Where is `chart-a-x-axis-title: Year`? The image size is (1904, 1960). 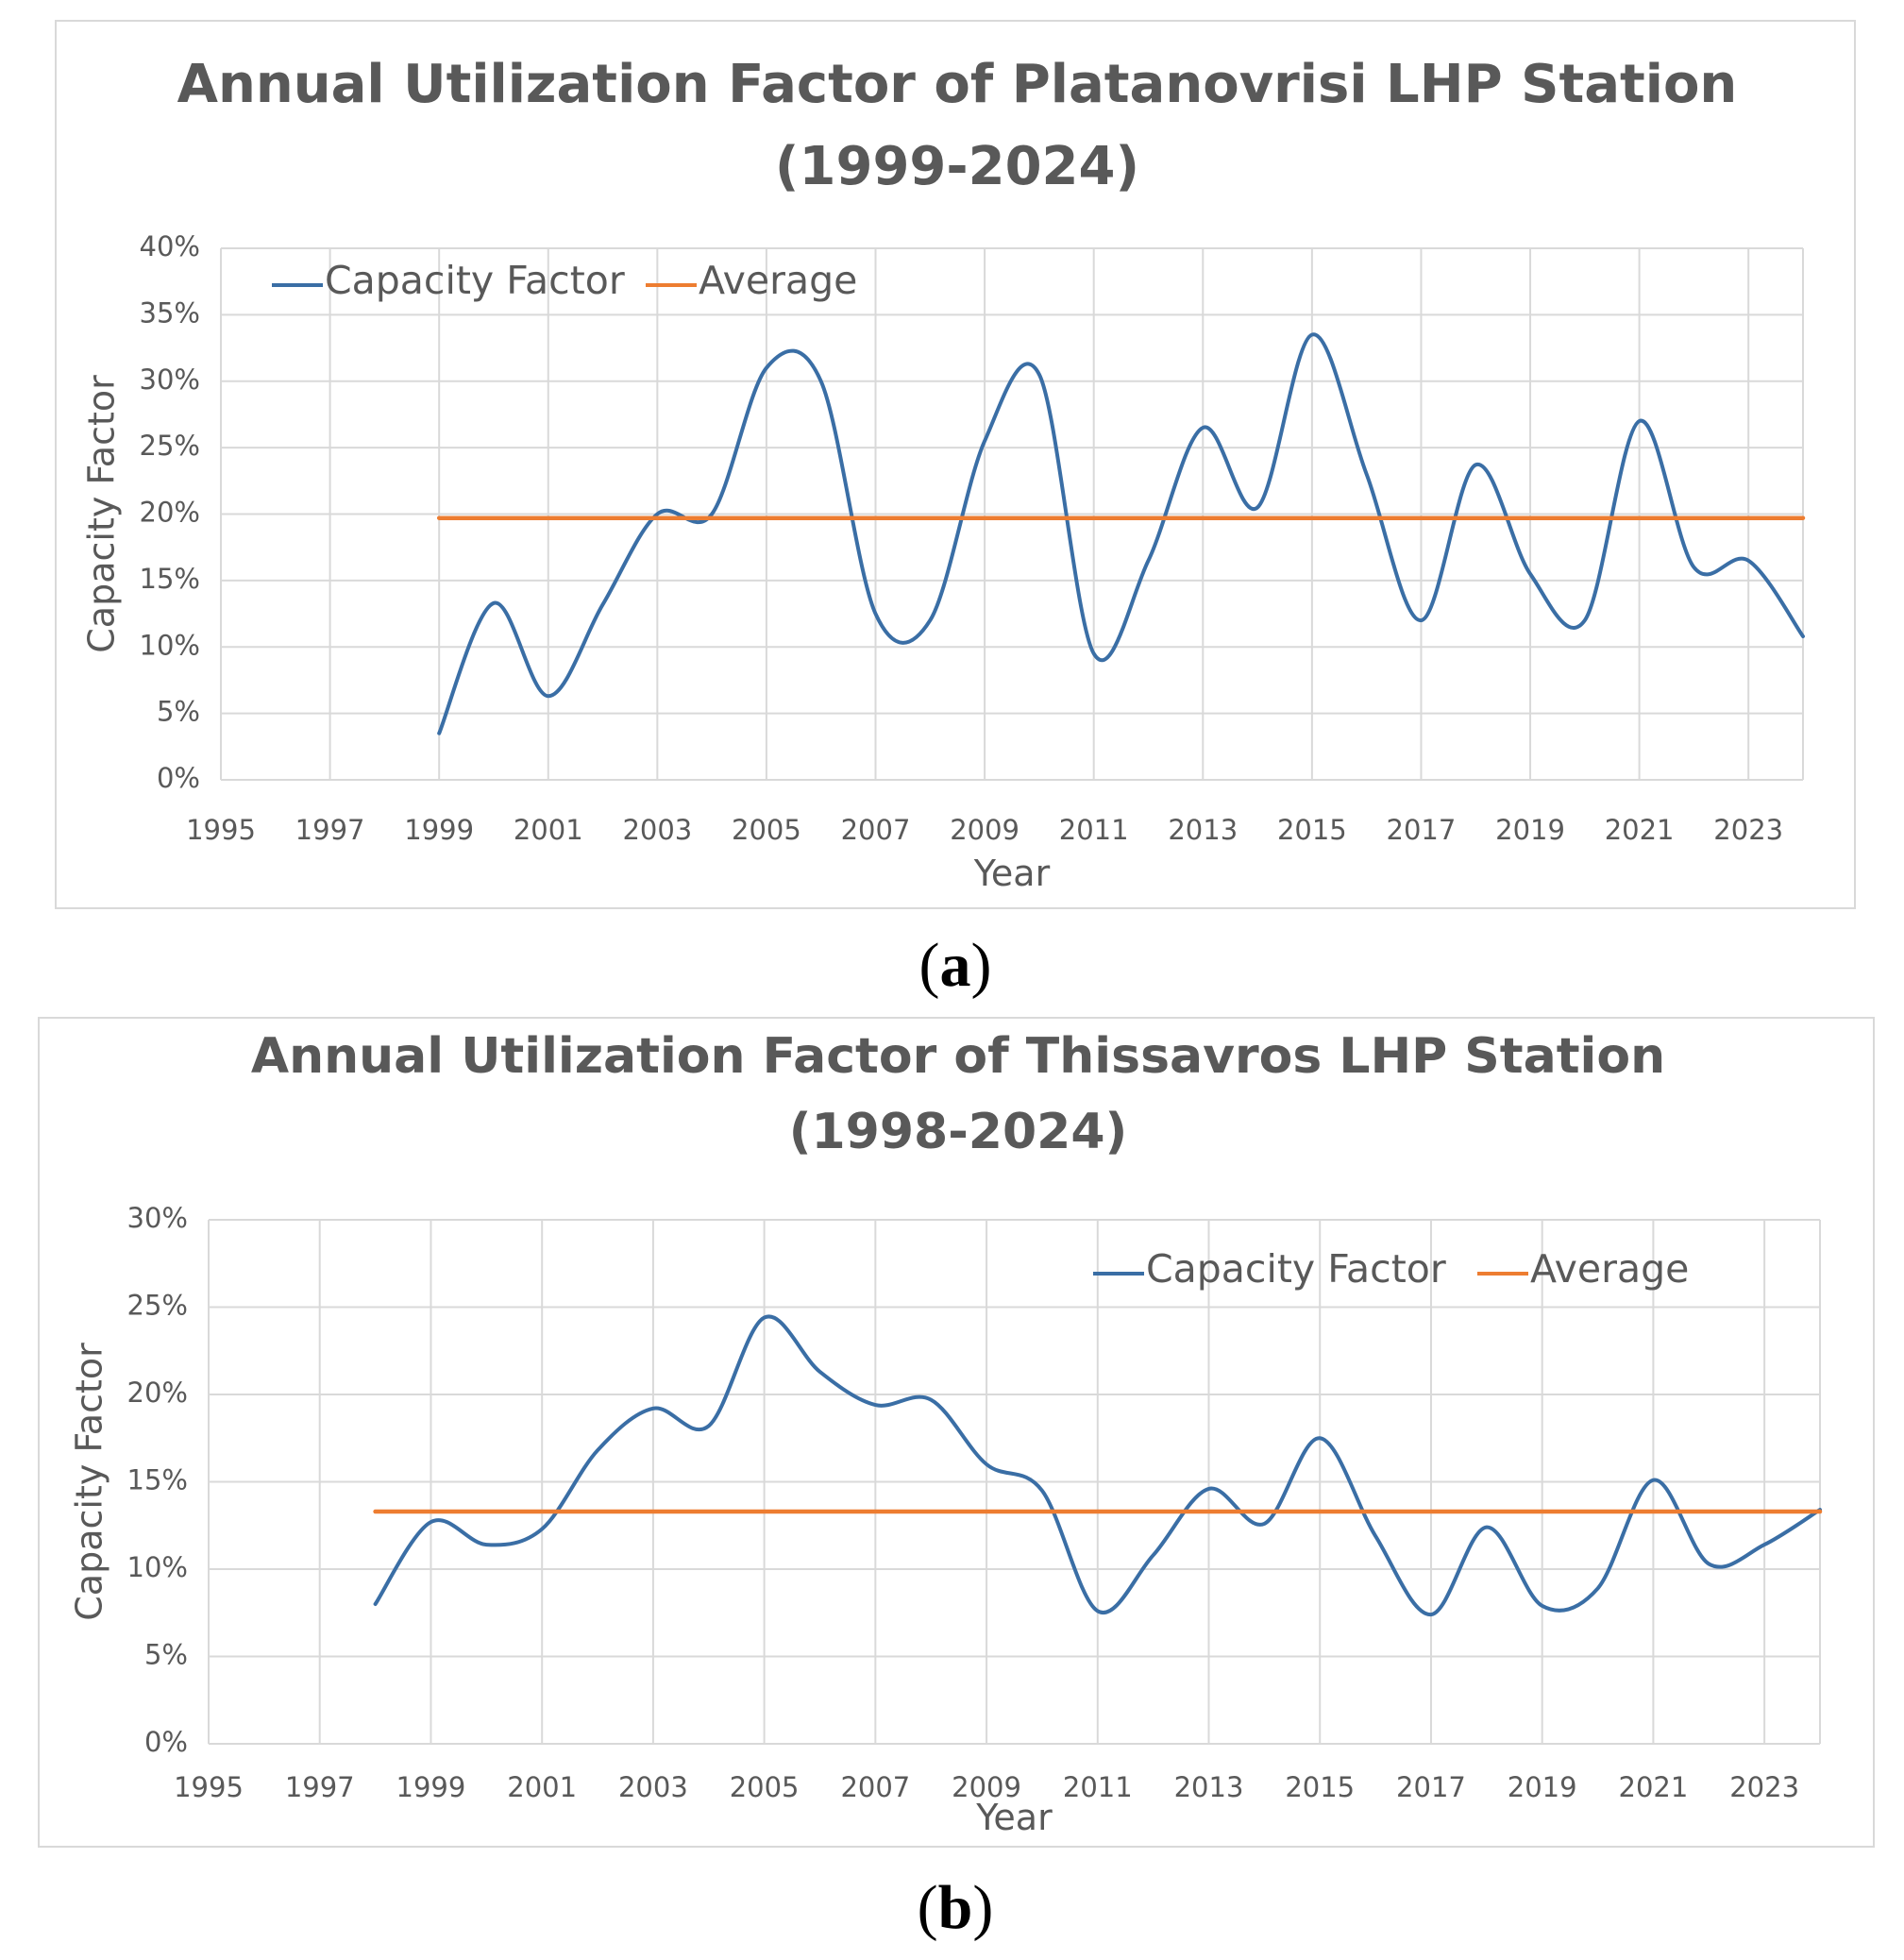
chart-a-x-axis-title: Year is located at coordinates (1012, 874).